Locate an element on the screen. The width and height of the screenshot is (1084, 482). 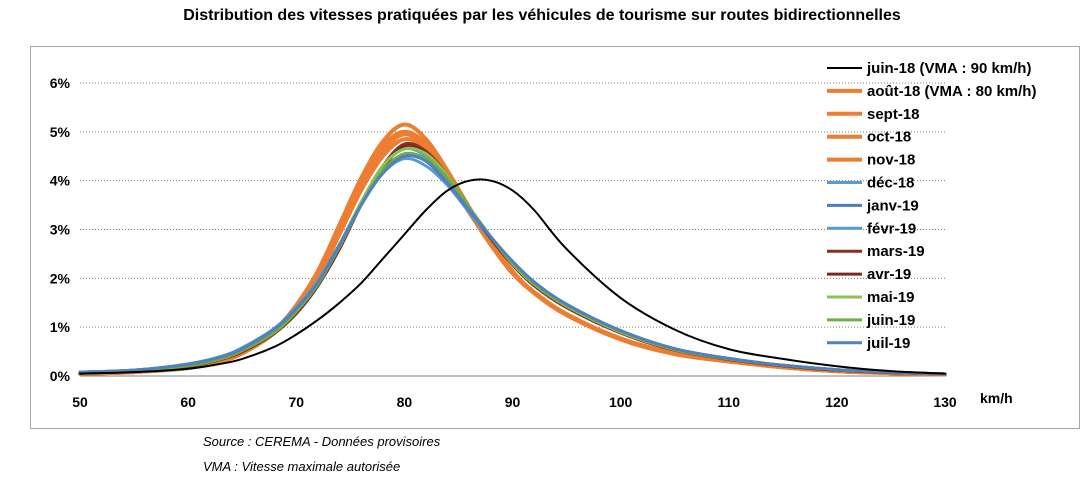
legend-entry-label: déc-18 is located at coordinates (891, 183).